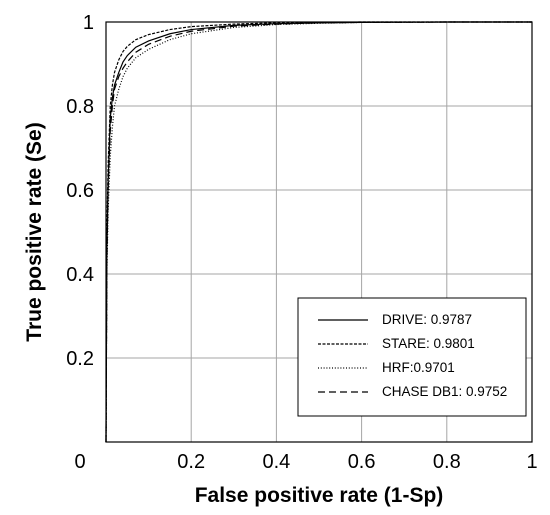 This screenshot has width=550, height=515. Describe the element at coordinates (34, 231) in the screenshot. I see `y-axis-label: True positive rate (Se)` at that location.